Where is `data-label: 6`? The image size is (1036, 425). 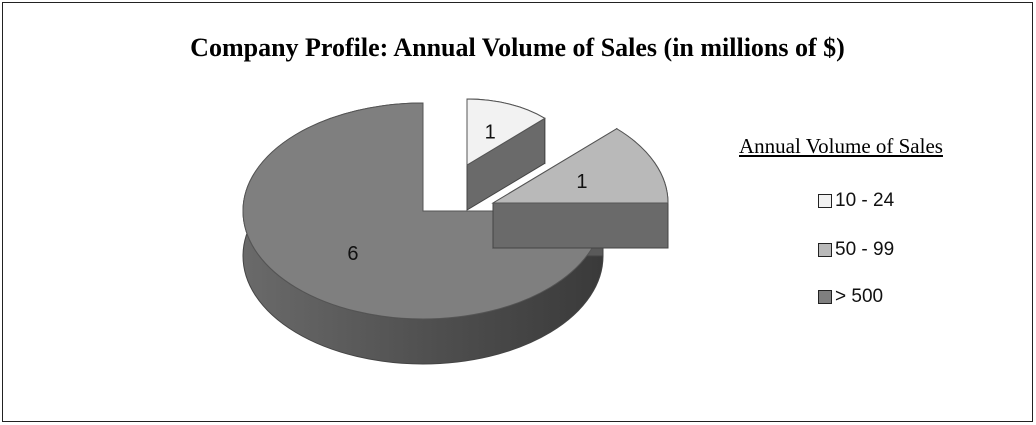 data-label: 6 is located at coordinates (352, 254).